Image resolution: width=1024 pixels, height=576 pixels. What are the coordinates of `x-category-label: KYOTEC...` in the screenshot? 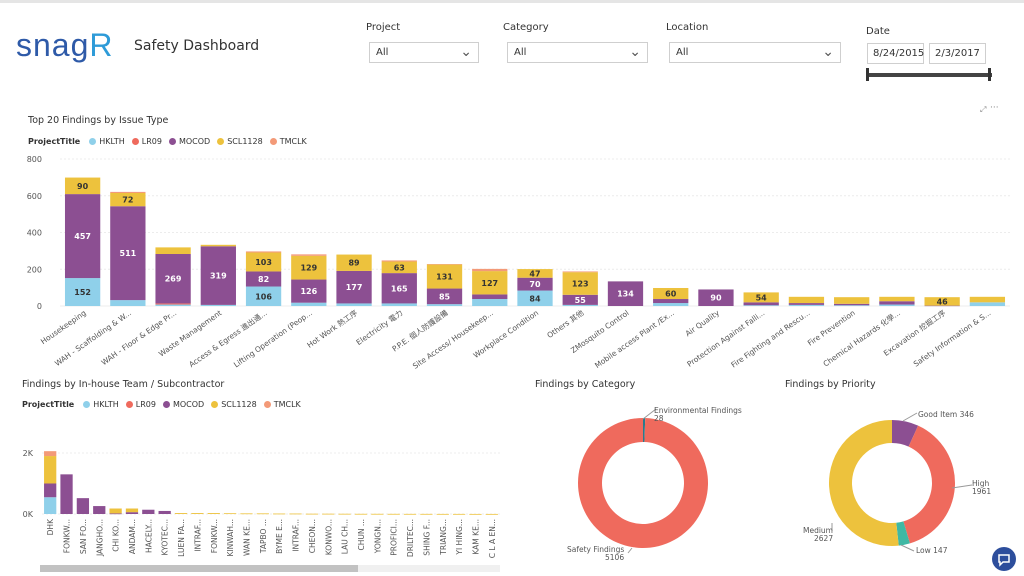 It's located at (165, 537).